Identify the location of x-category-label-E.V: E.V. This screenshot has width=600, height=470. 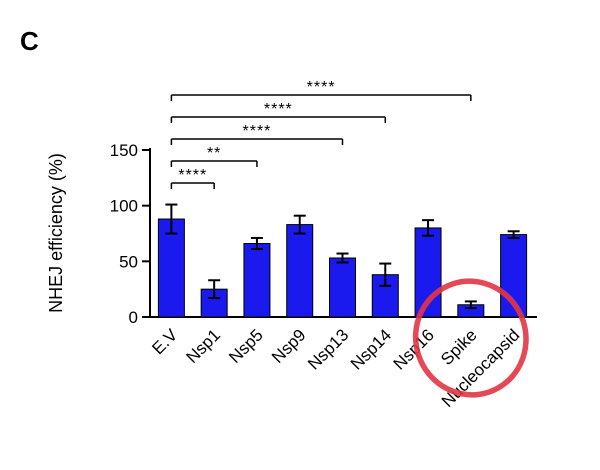
(164, 341).